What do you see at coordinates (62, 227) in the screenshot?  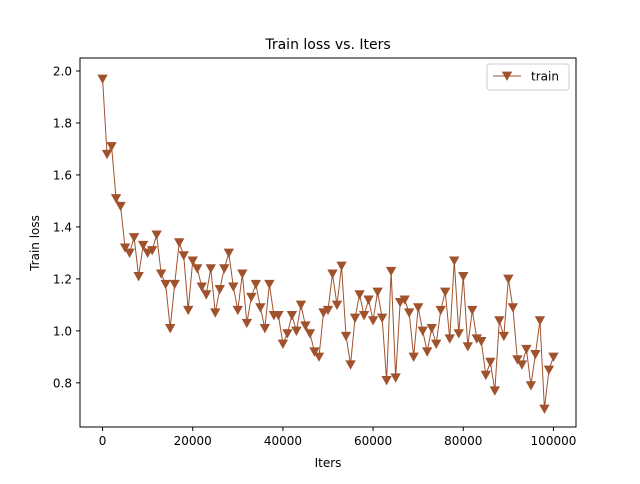 I see `y-tick-label: 1.4` at bounding box center [62, 227].